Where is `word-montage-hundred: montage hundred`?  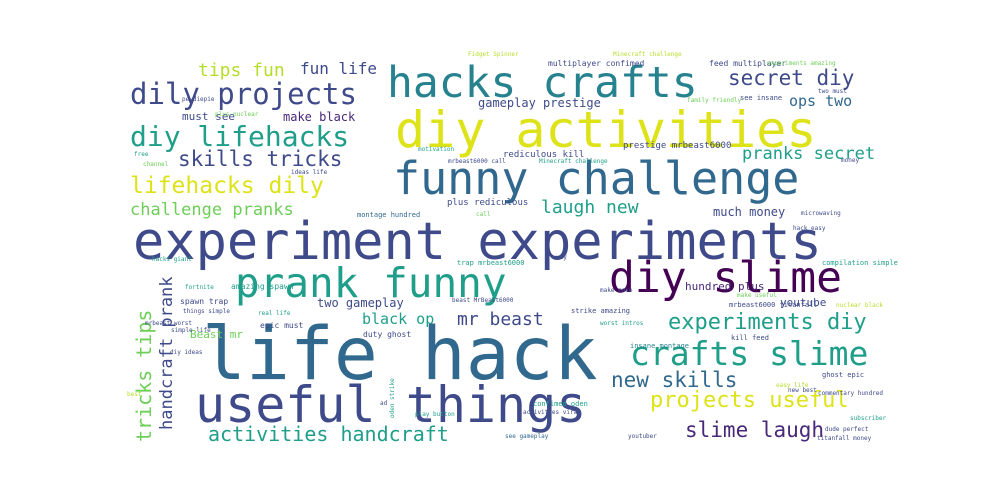 word-montage-hundred: montage hundred is located at coordinates (389, 215).